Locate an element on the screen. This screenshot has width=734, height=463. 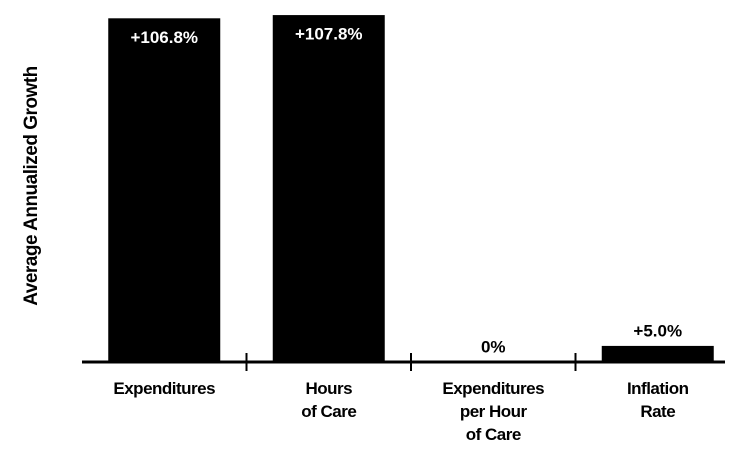
x-tick-label-line: Inflation is located at coordinates (658, 388).